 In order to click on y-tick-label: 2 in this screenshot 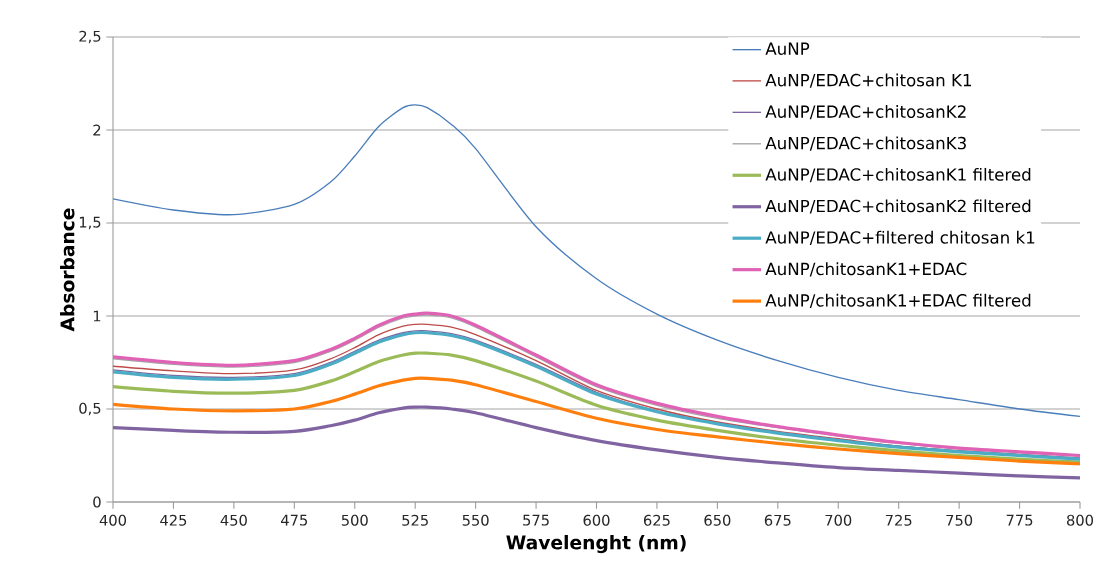, I will do `click(97, 130)`.